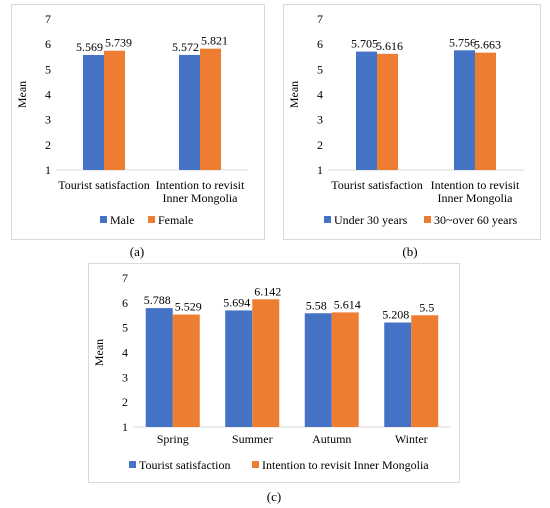 This screenshot has width=550, height=508. Describe the element at coordinates (118, 43) in the screenshot. I see `data-label: 5.739` at that location.